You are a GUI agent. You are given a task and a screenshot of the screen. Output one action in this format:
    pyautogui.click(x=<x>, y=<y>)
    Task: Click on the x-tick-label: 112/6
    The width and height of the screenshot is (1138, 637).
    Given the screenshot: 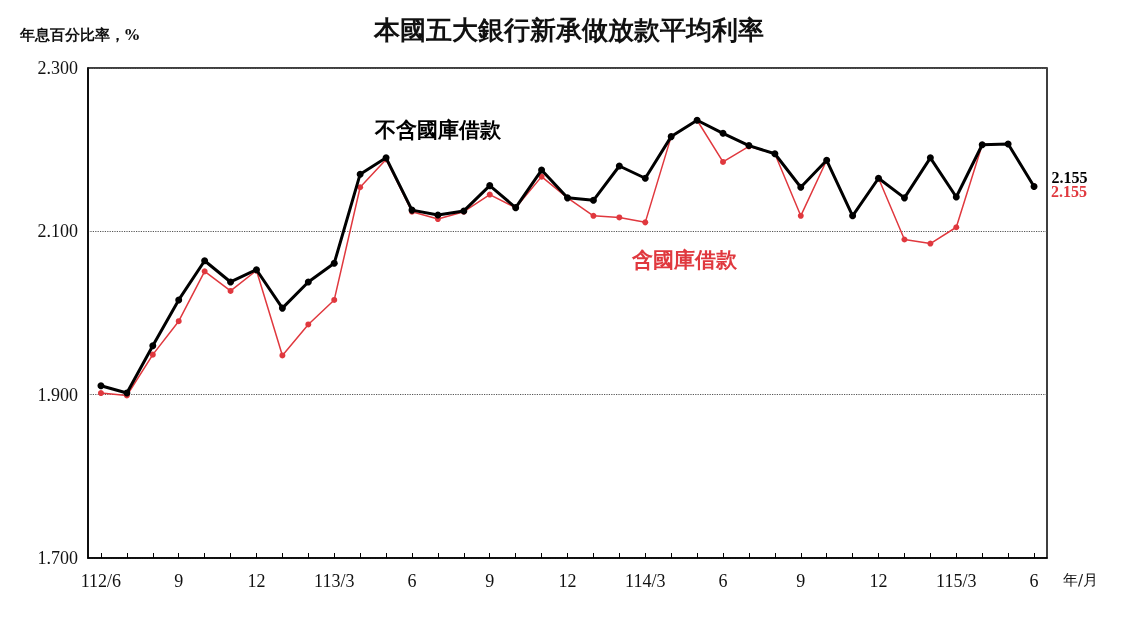 What is the action you would take?
    pyautogui.click(x=101, y=581)
    